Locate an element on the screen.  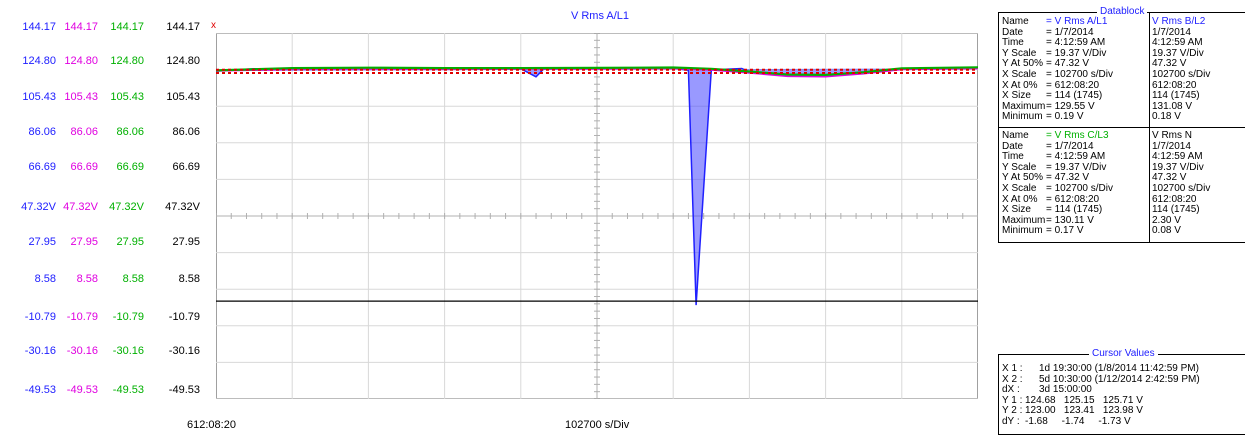
datablock-value: 19.37 V/Div is located at coordinates (1178, 167).